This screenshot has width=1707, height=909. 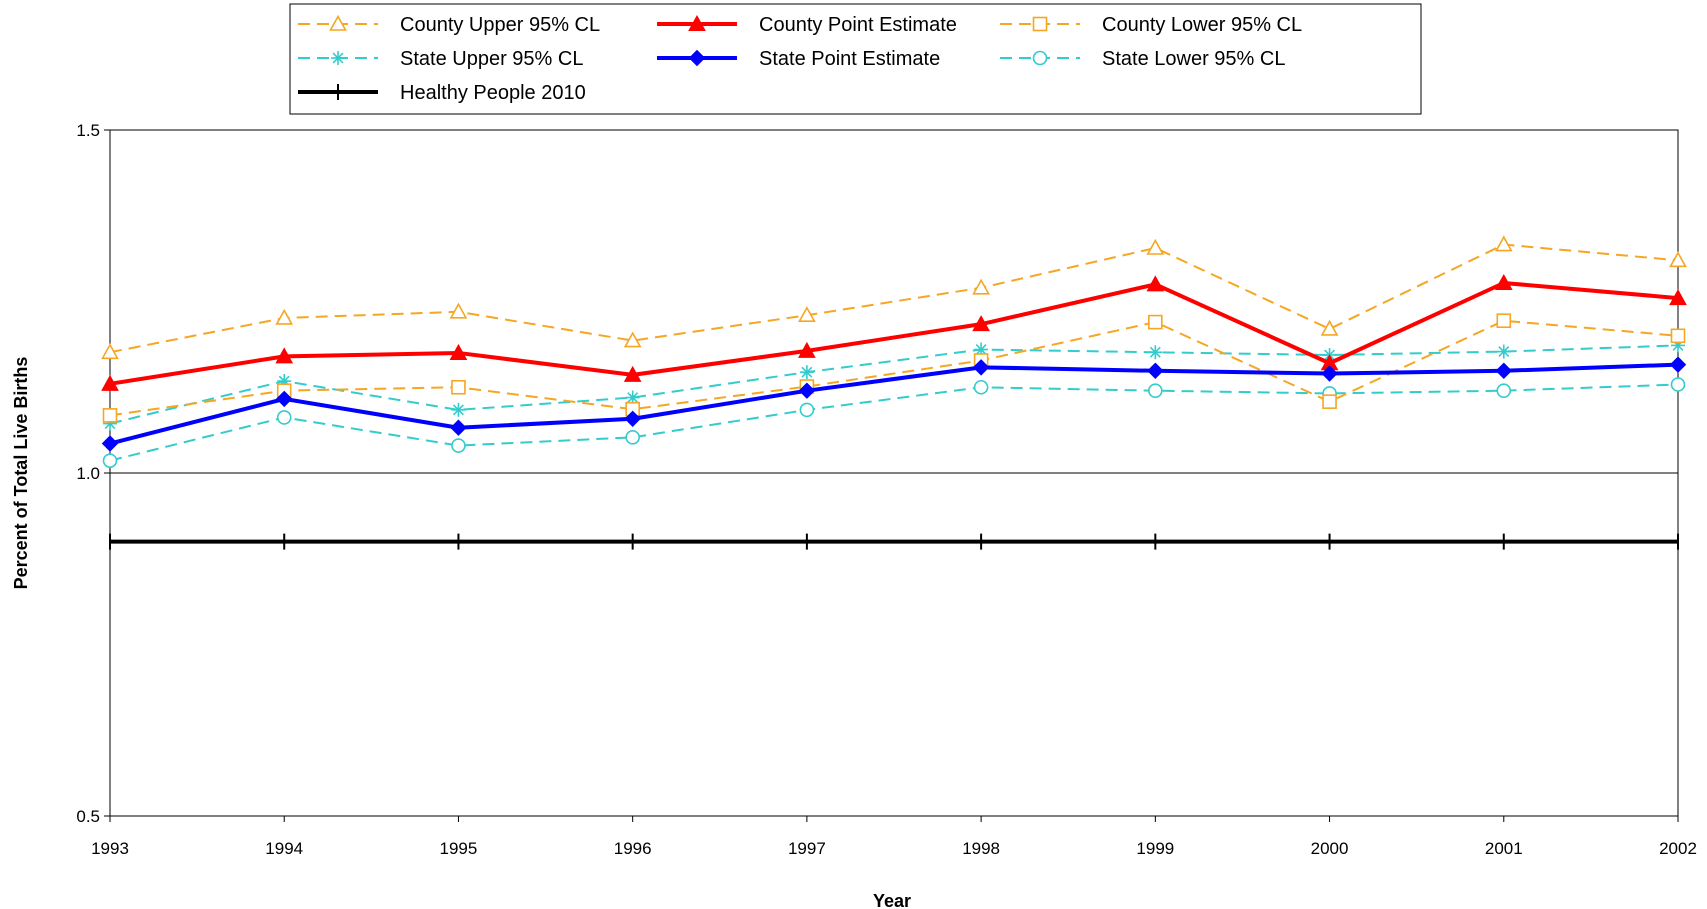 I want to click on x-tick-label: 1994, so click(x=284, y=848).